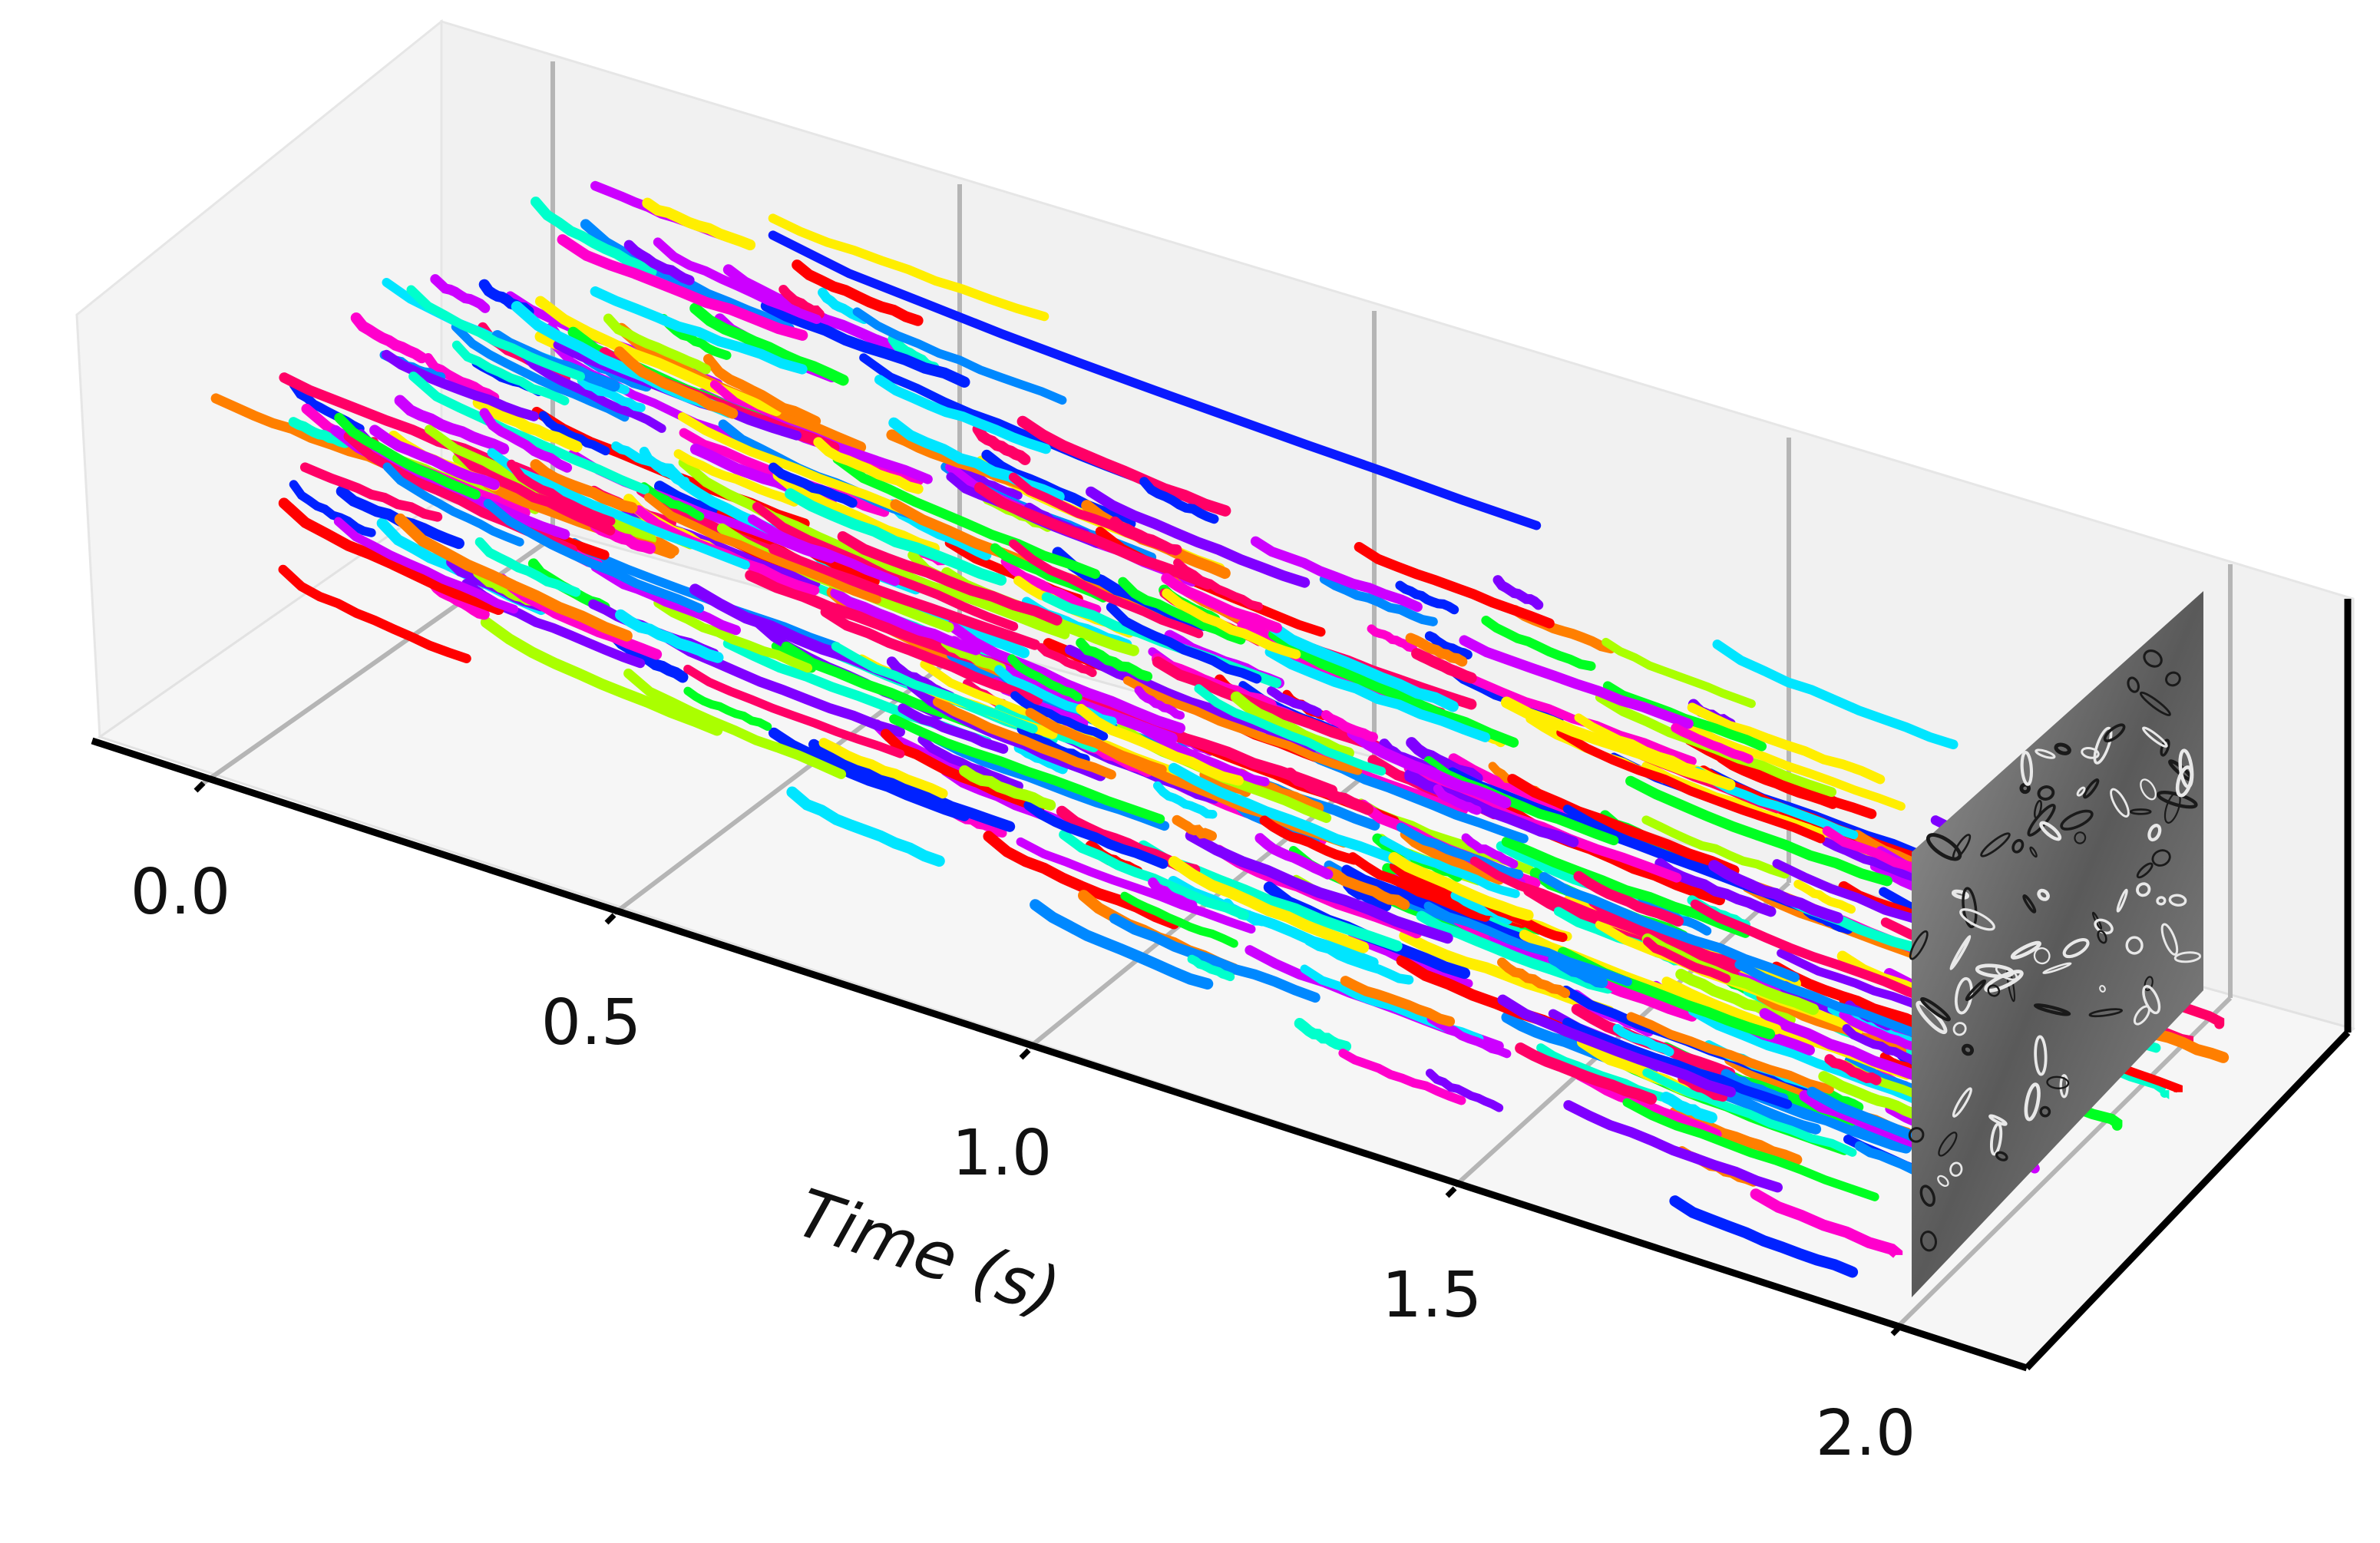  I want to click on image-plane, so click(2055, 944).